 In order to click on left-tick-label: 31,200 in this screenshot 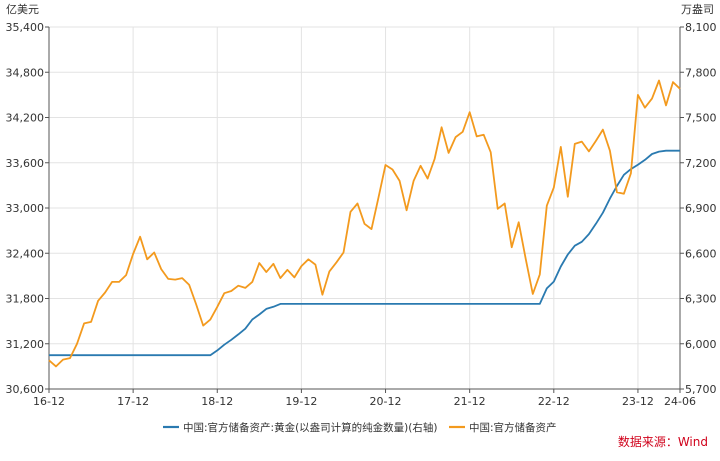, I will do `click(25, 344)`.